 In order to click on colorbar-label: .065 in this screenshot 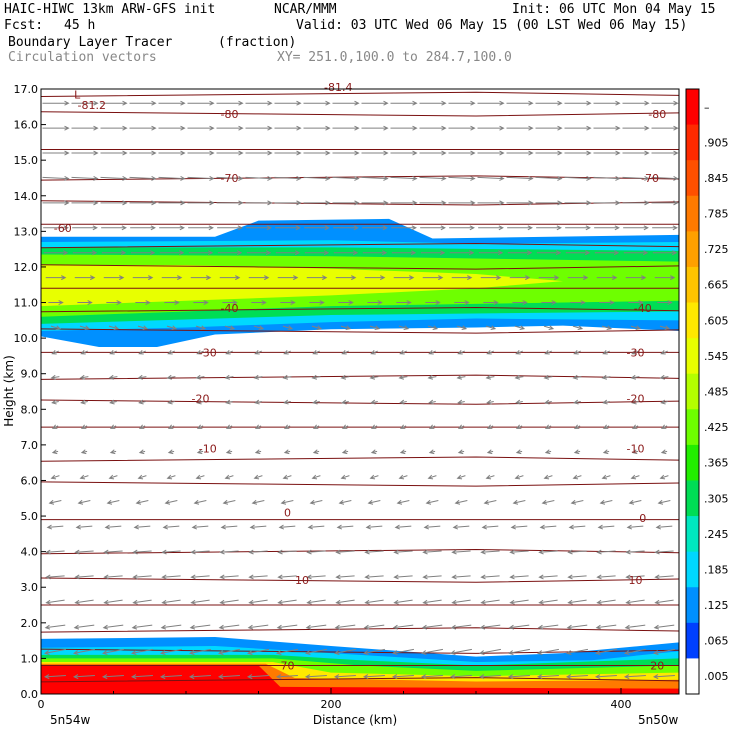, I will do `click(716, 641)`.